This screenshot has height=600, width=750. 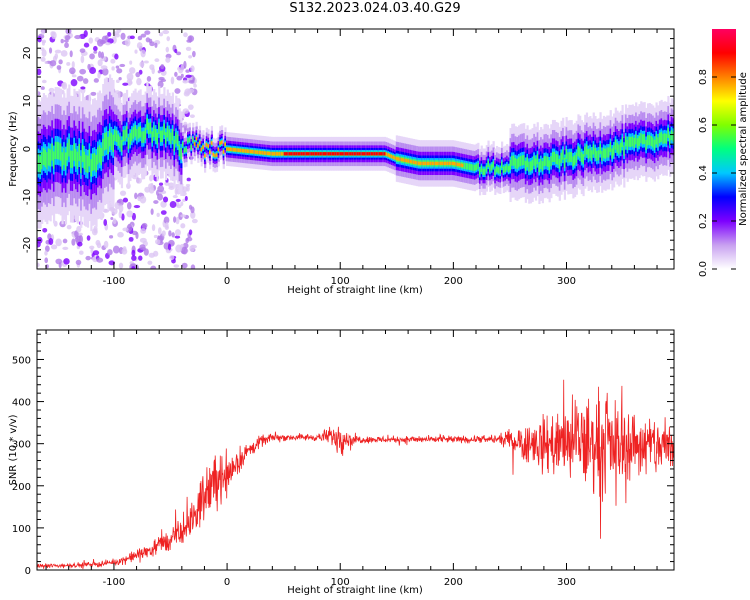 I want to click on x-tick-label: -100, so click(x=114, y=582).